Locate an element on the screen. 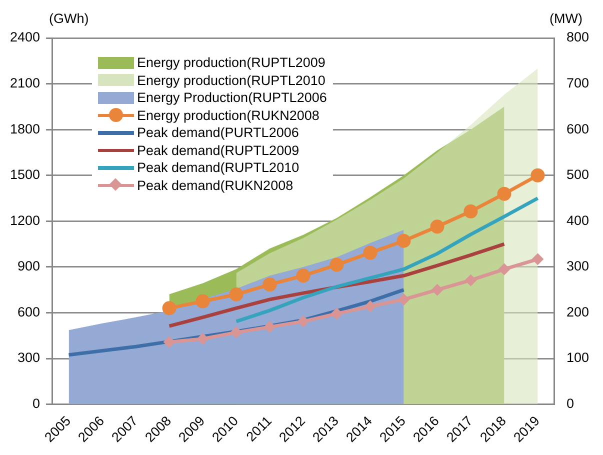 The height and width of the screenshot is (455, 603). legend-label: Peak demand(RUPTL2009 is located at coordinates (218, 150).